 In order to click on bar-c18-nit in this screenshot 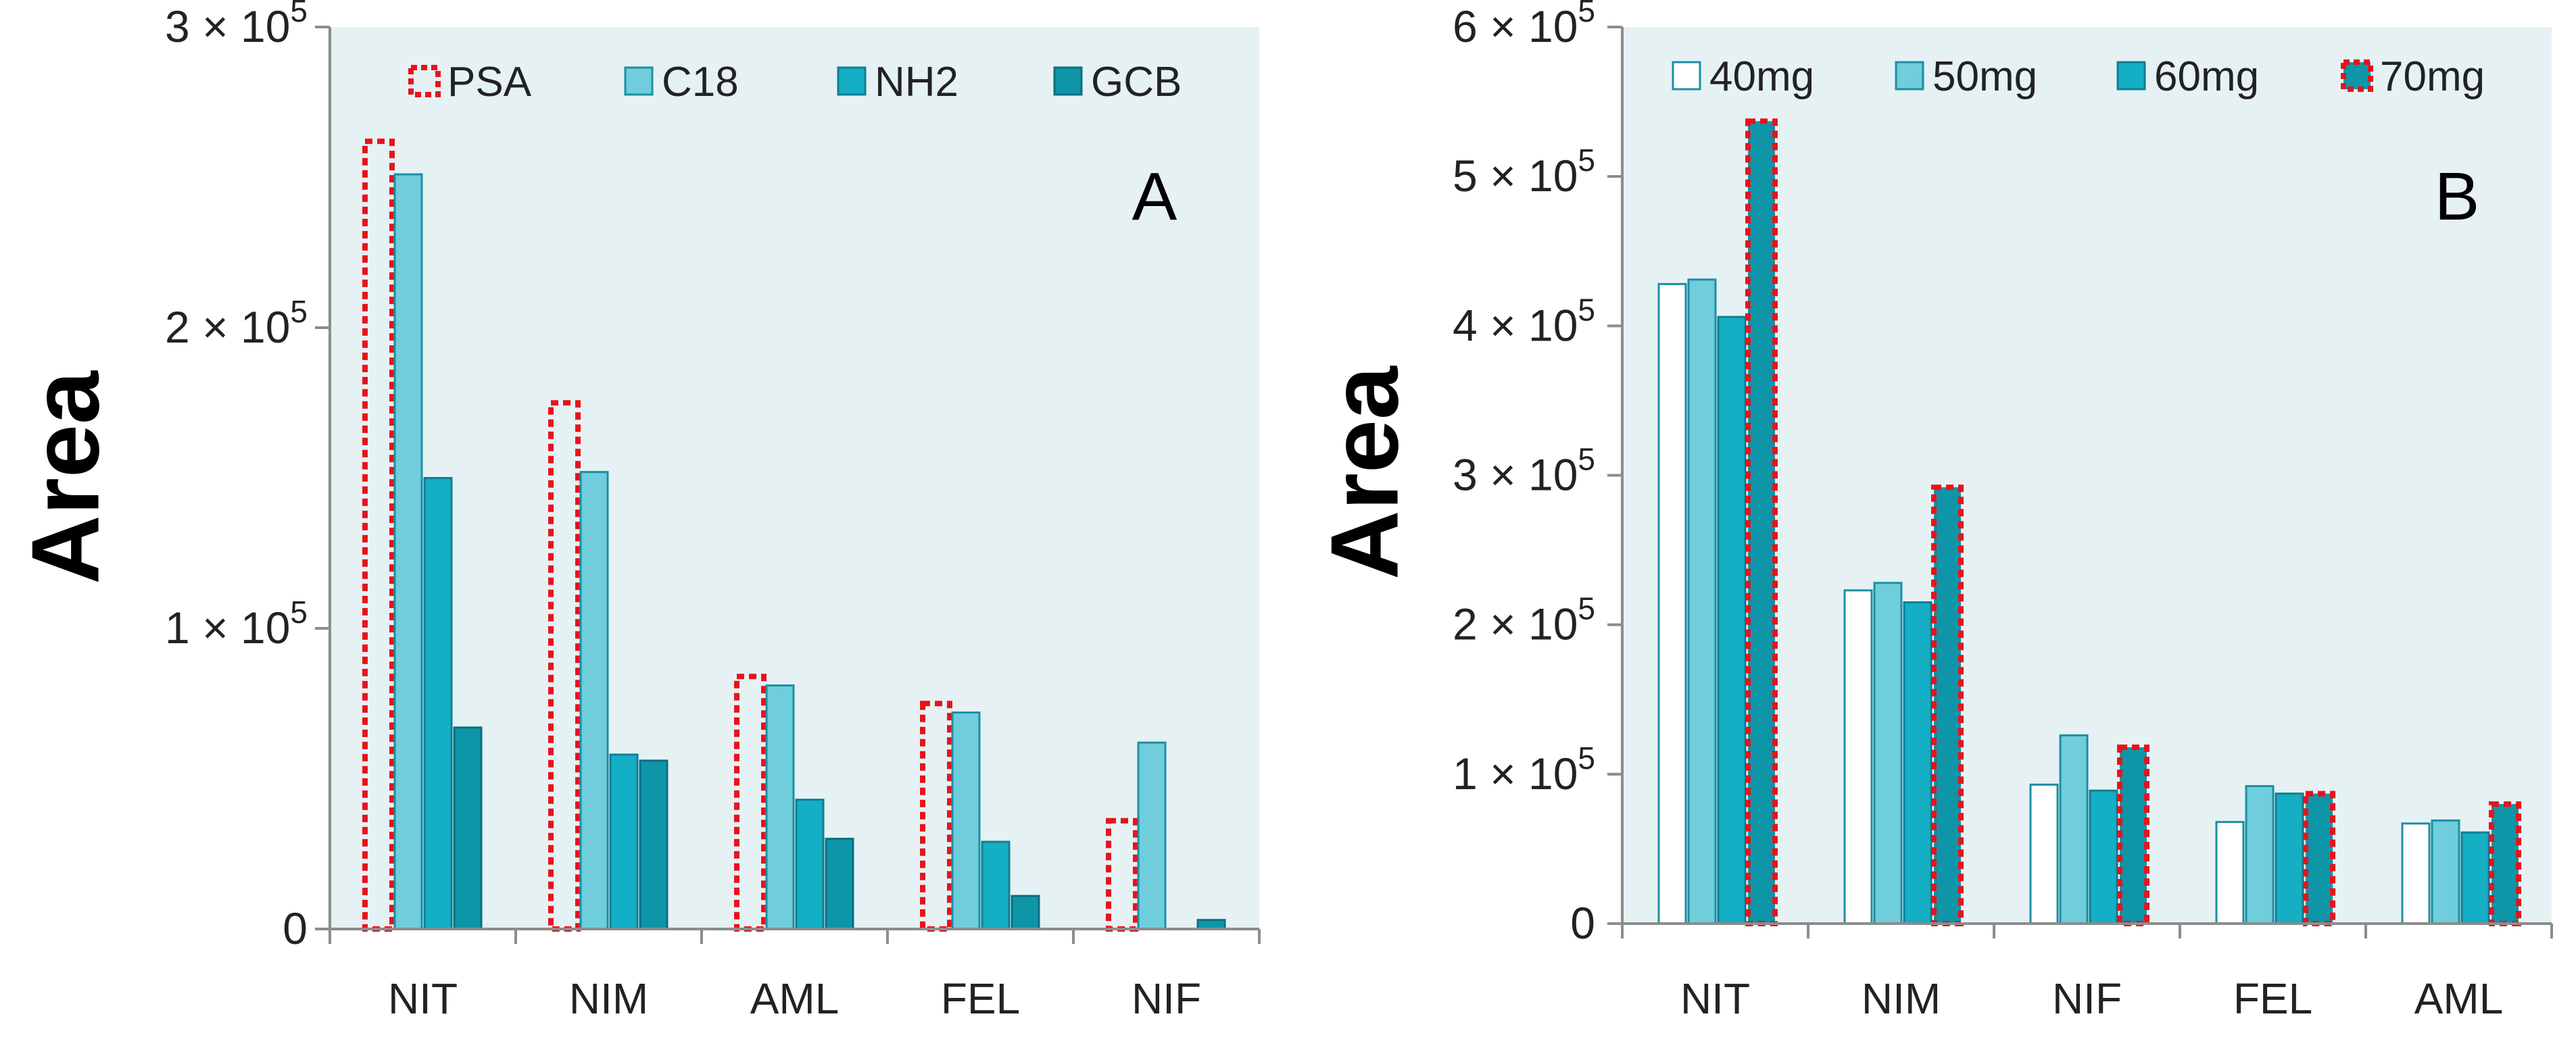, I will do `click(408, 551)`.